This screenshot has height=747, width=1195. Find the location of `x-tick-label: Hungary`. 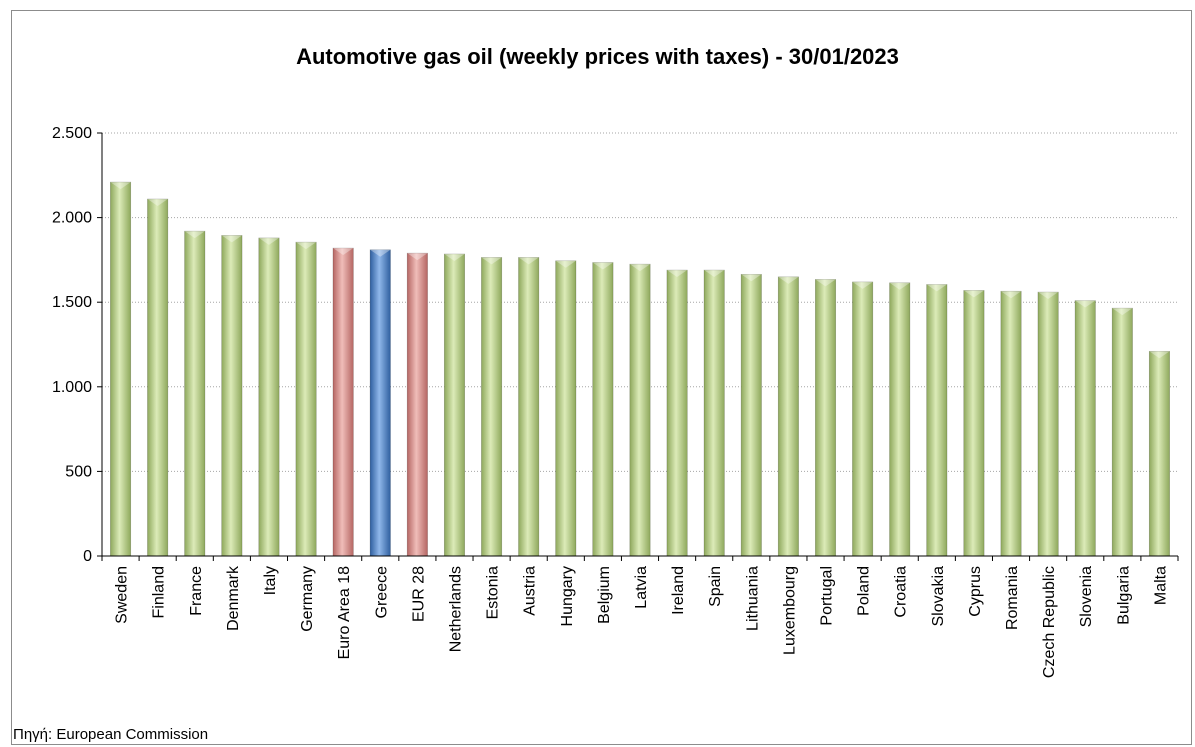

x-tick-label: Hungary is located at coordinates (567, 596).